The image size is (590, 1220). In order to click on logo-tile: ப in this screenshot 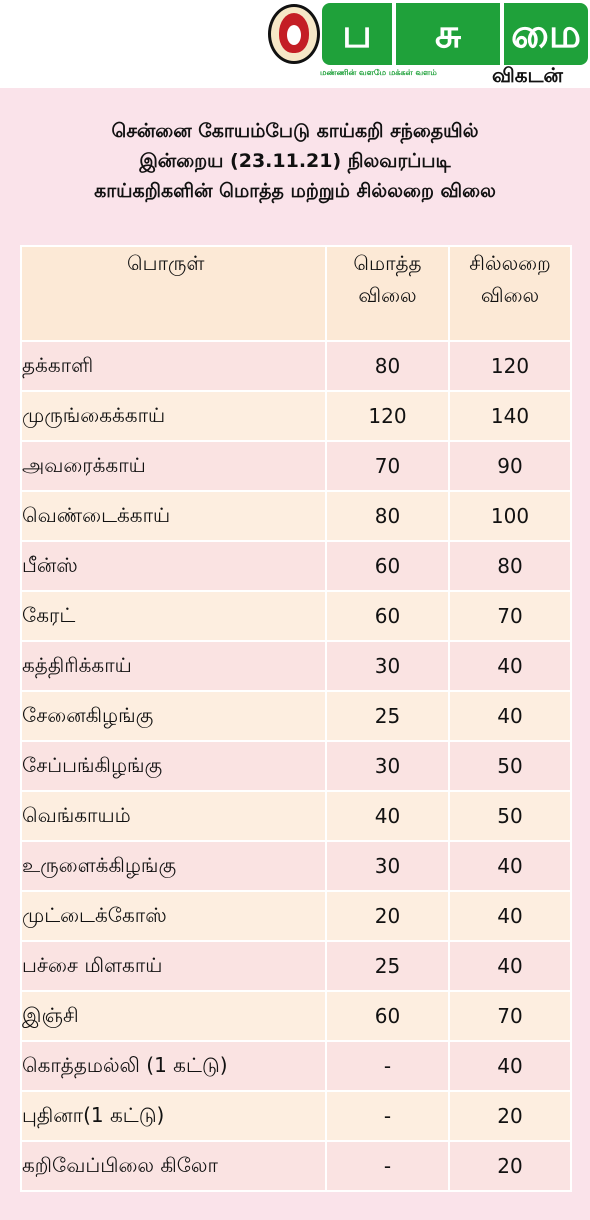, I will do `click(357, 34)`.